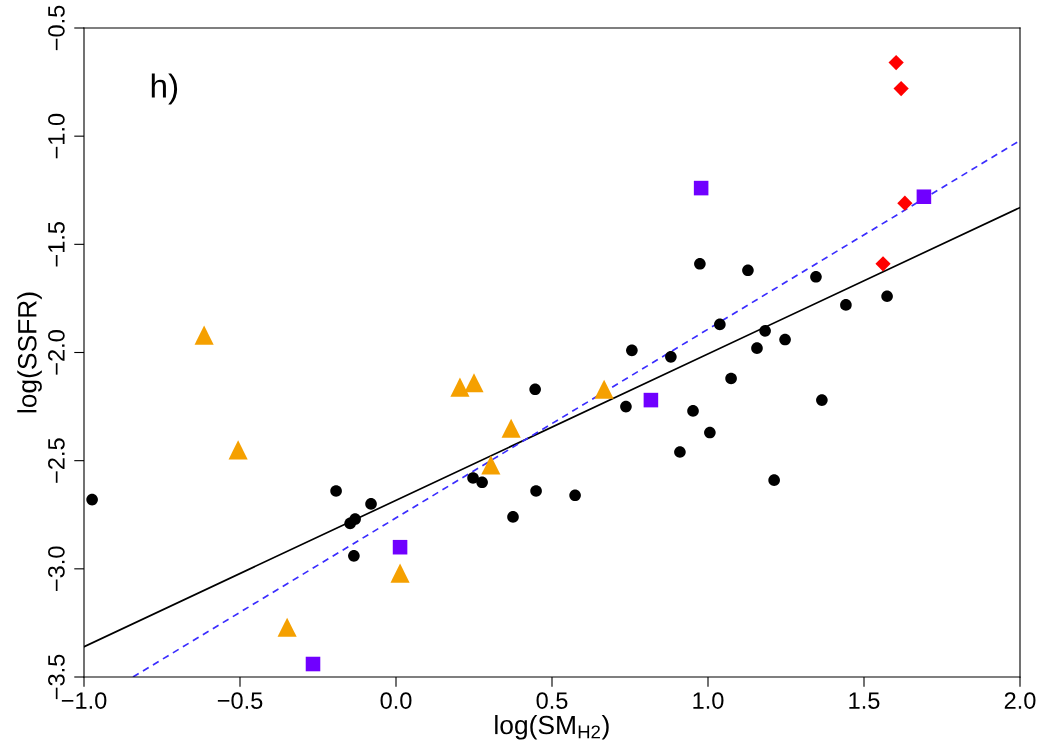 The image size is (1048, 750). Describe the element at coordinates (56, 244) in the screenshot. I see `y-tick-label: −1.5` at that location.